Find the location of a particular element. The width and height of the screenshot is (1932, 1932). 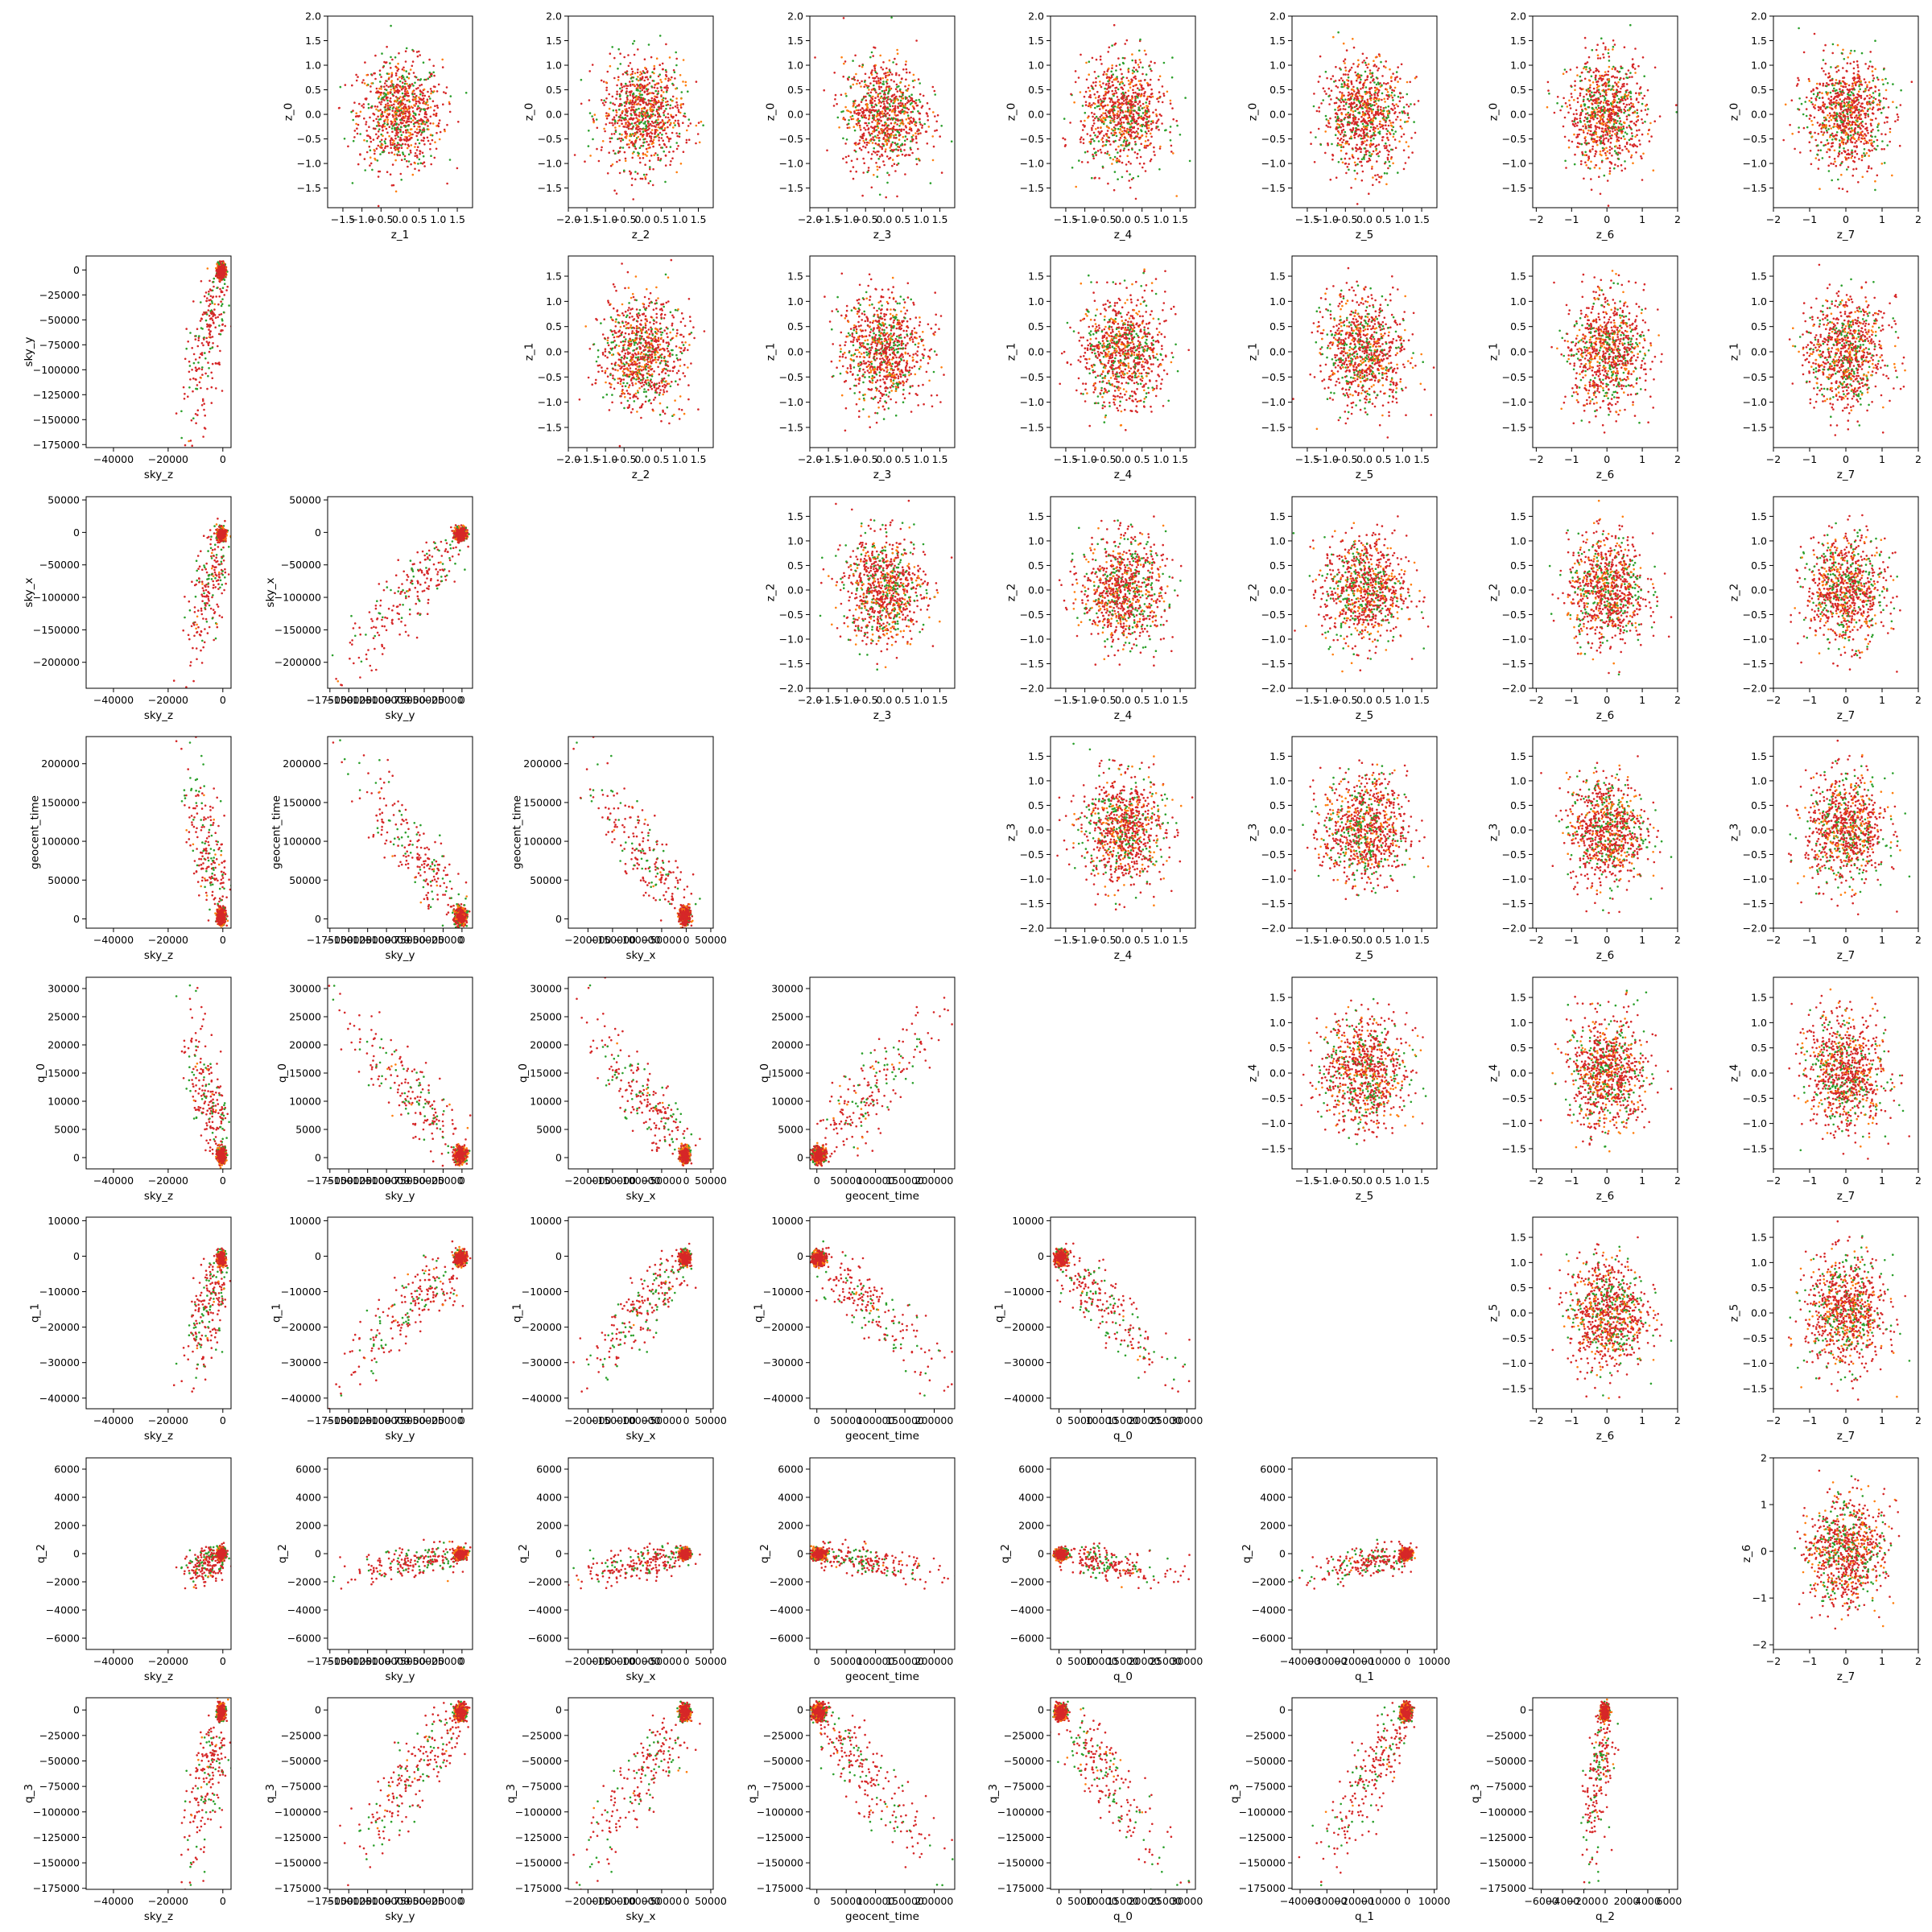

y-tick-label: 0.0 is located at coordinates (554, 115).